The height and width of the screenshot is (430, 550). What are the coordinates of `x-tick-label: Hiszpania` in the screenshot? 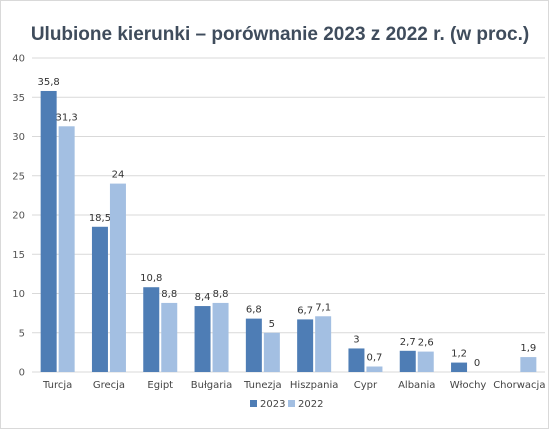 It's located at (314, 385).